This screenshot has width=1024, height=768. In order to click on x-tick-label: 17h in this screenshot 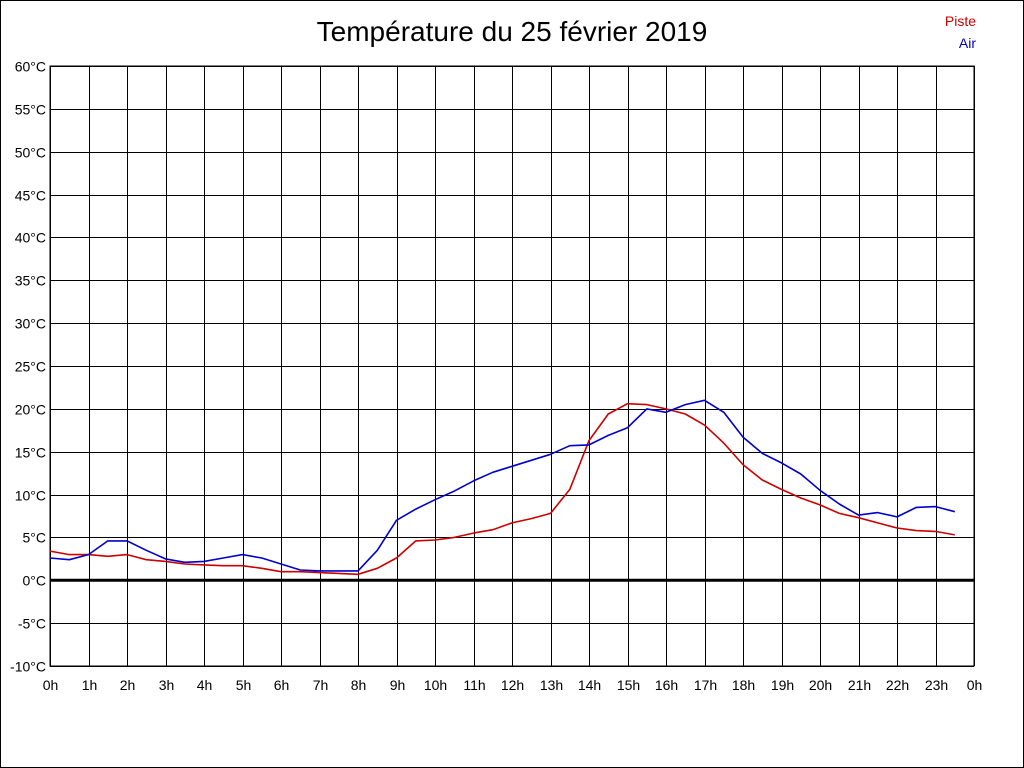, I will do `click(705, 685)`.